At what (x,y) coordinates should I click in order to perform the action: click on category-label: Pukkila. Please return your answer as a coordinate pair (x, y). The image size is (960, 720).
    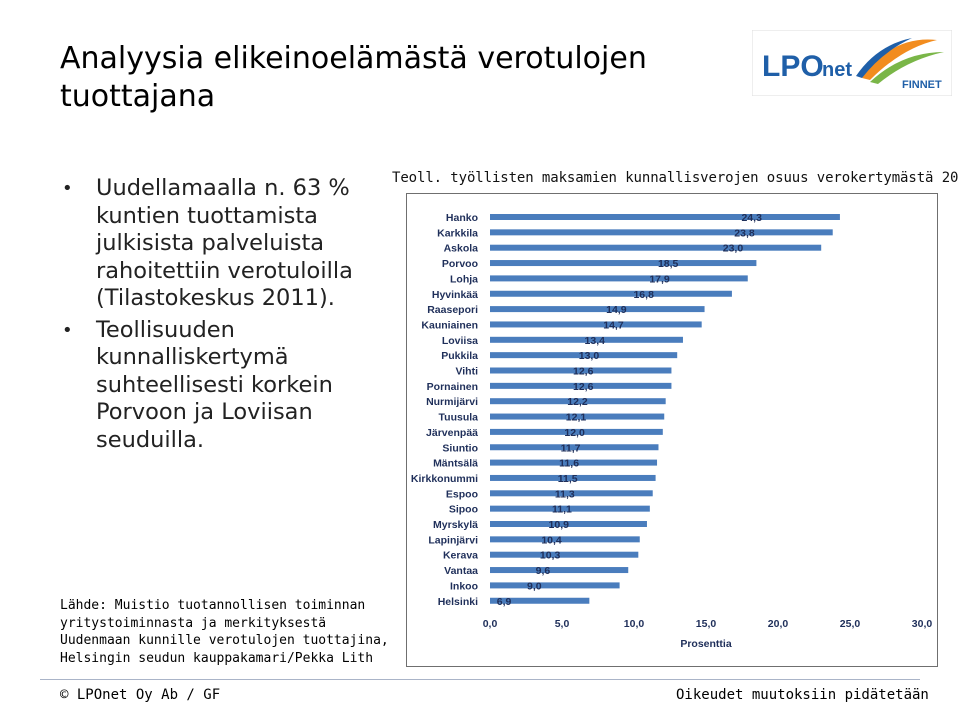
    Looking at the image, I should click on (459, 356).